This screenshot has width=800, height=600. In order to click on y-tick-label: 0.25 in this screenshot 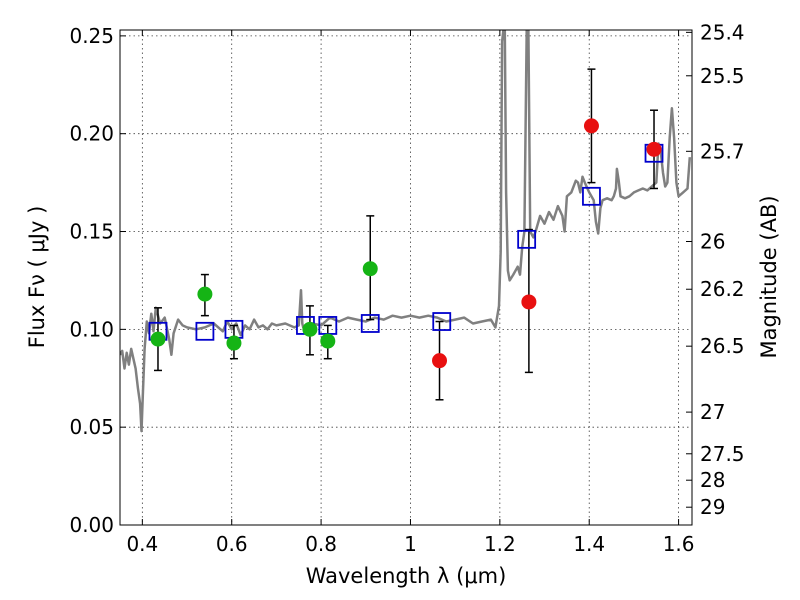, I will do `click(91, 36)`.